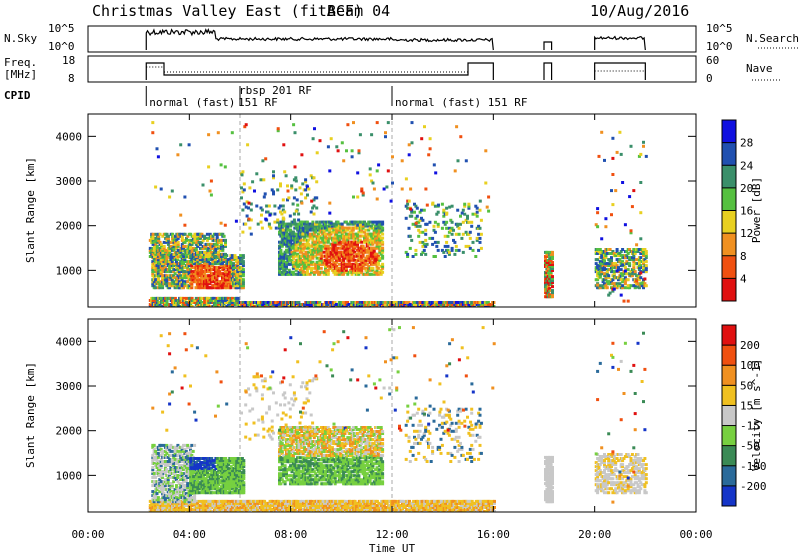  Describe the element at coordinates (275, 90) in the screenshot. I see `cpid-segment-1: rbsp 201 RF` at that location.